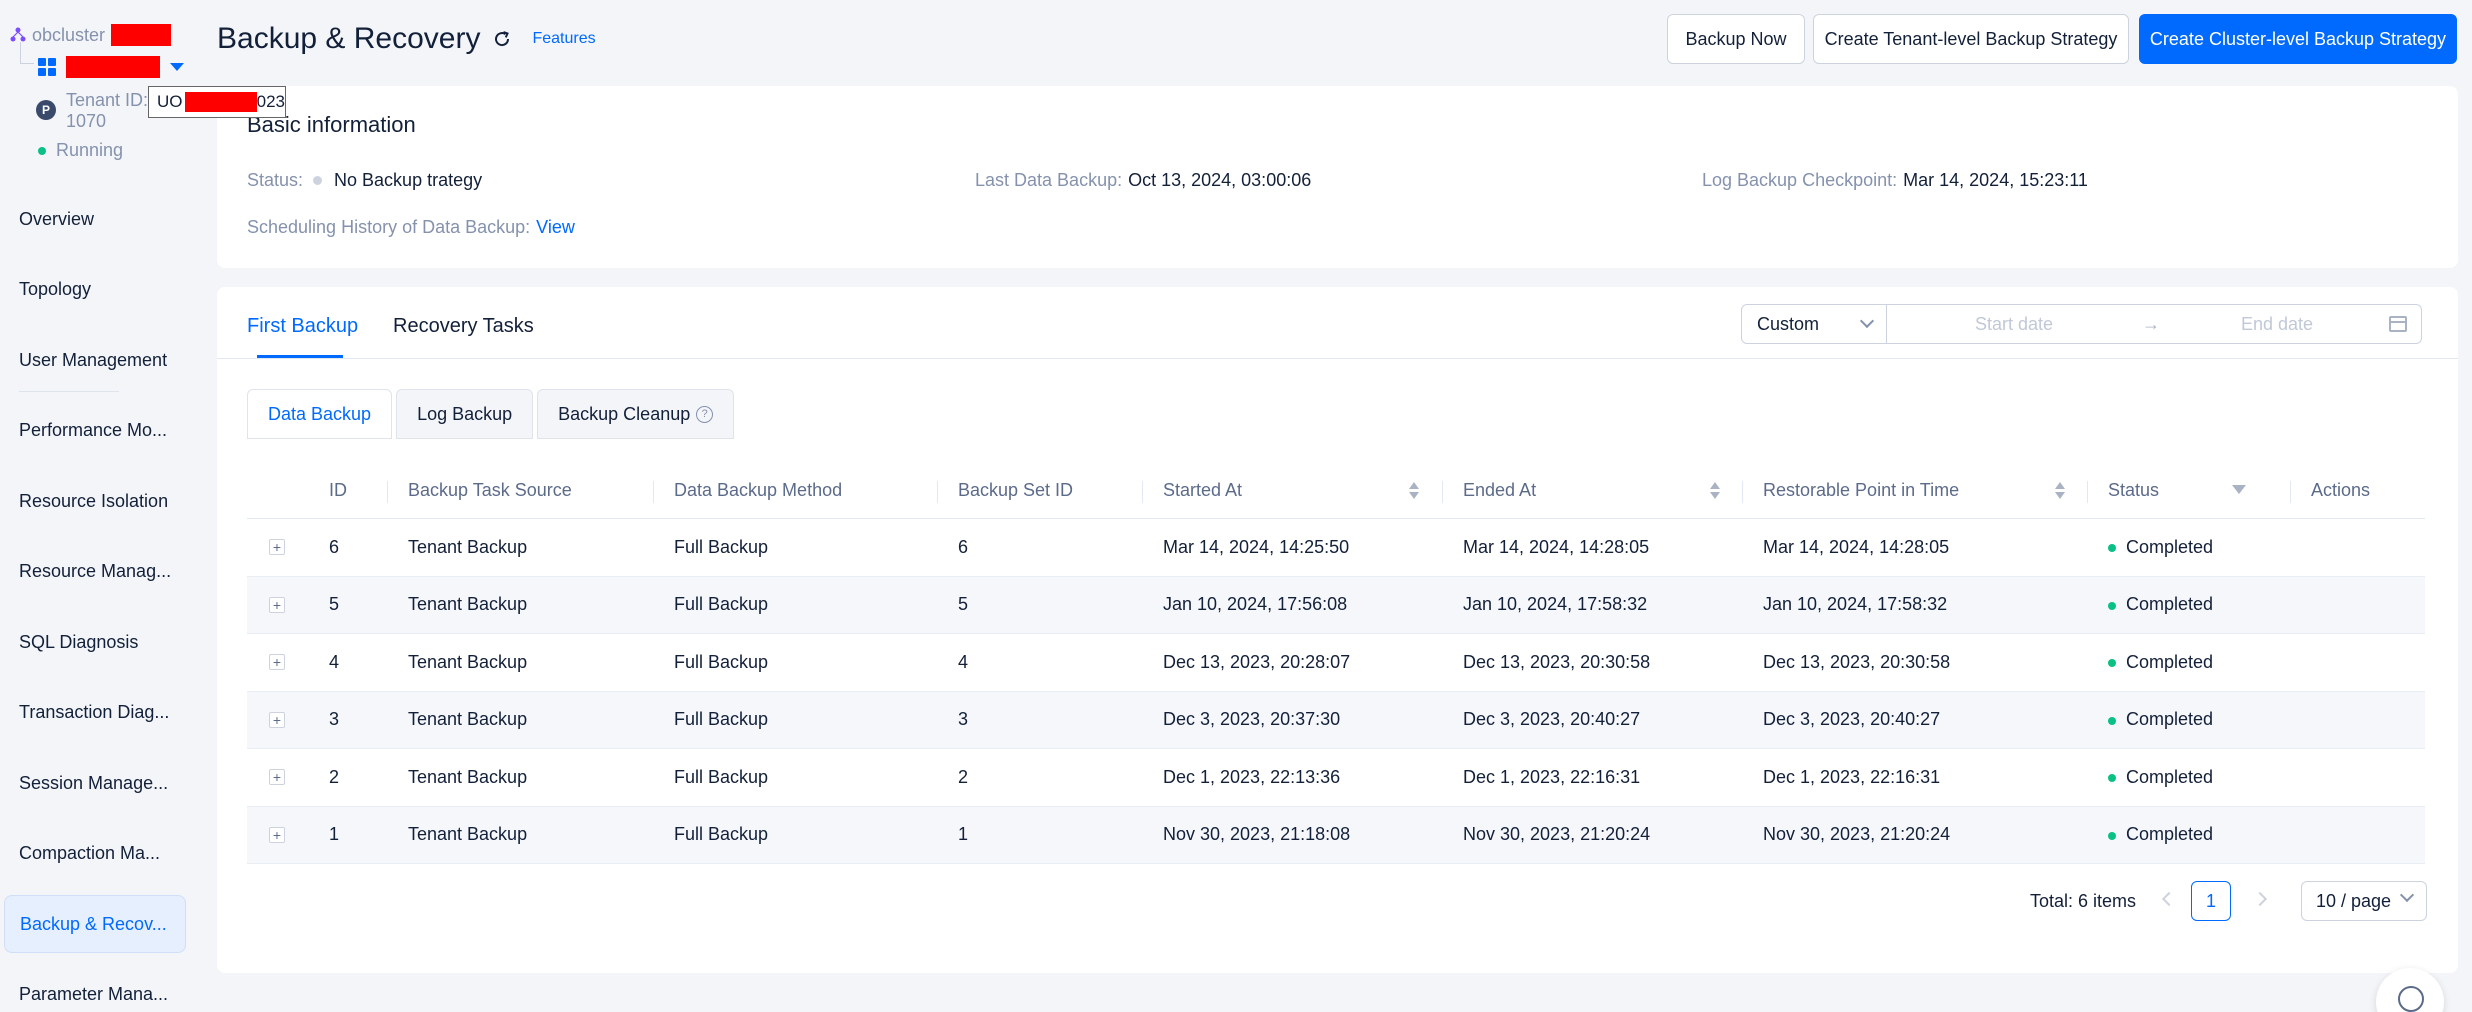 Image resolution: width=2472 pixels, height=1012 pixels. Describe the element at coordinates (46, 110) in the screenshot. I see `tenant-badge: P` at that location.